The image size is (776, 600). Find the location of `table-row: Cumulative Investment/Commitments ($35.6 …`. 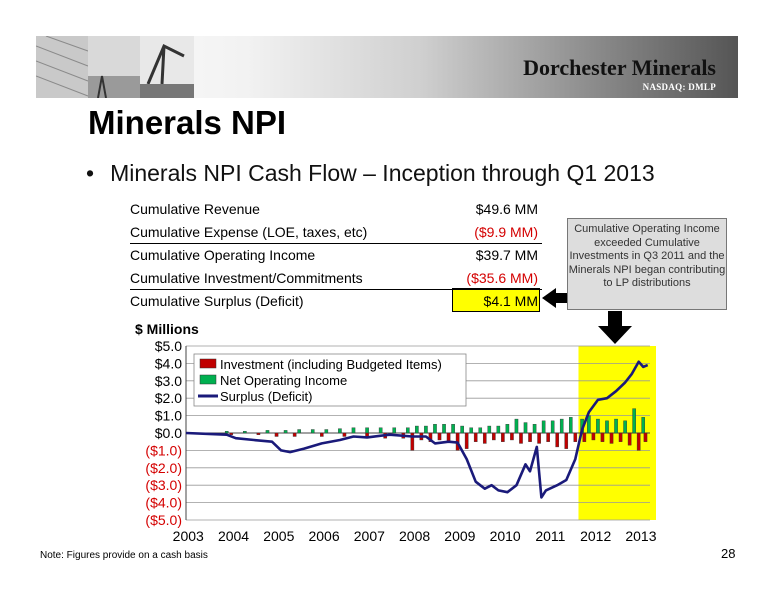

table-row: Cumulative Investment/Commitments ($35.6 … is located at coordinates (336, 278).